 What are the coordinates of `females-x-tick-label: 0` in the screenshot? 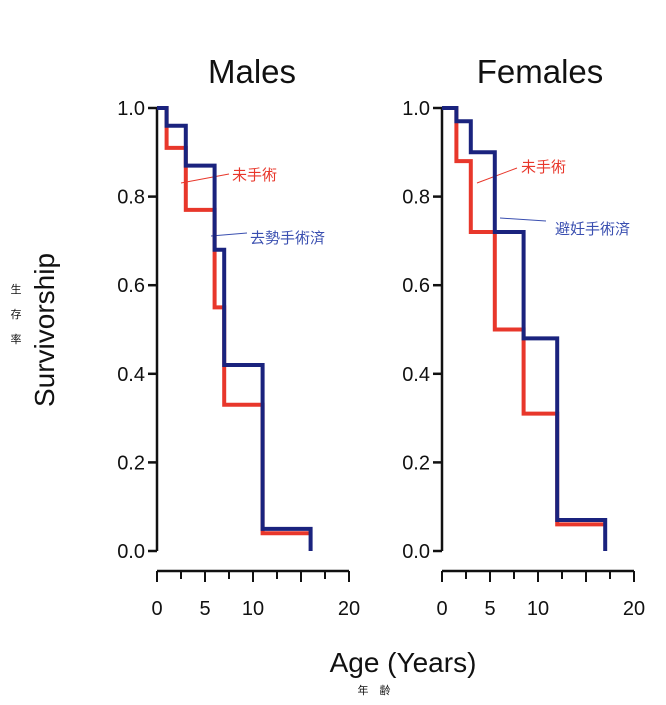 It's located at (441, 609).